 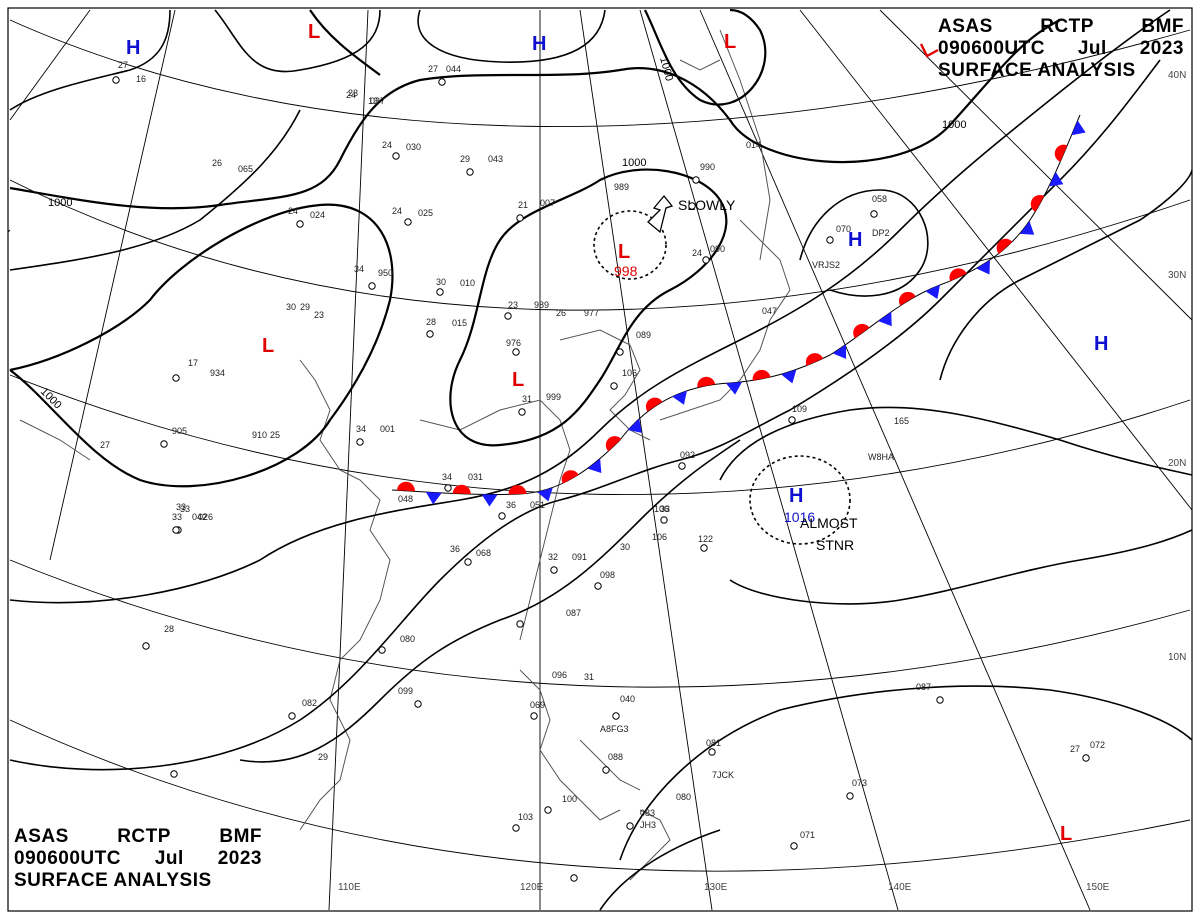 I want to click on station-value: 36, so click(x=511, y=505).